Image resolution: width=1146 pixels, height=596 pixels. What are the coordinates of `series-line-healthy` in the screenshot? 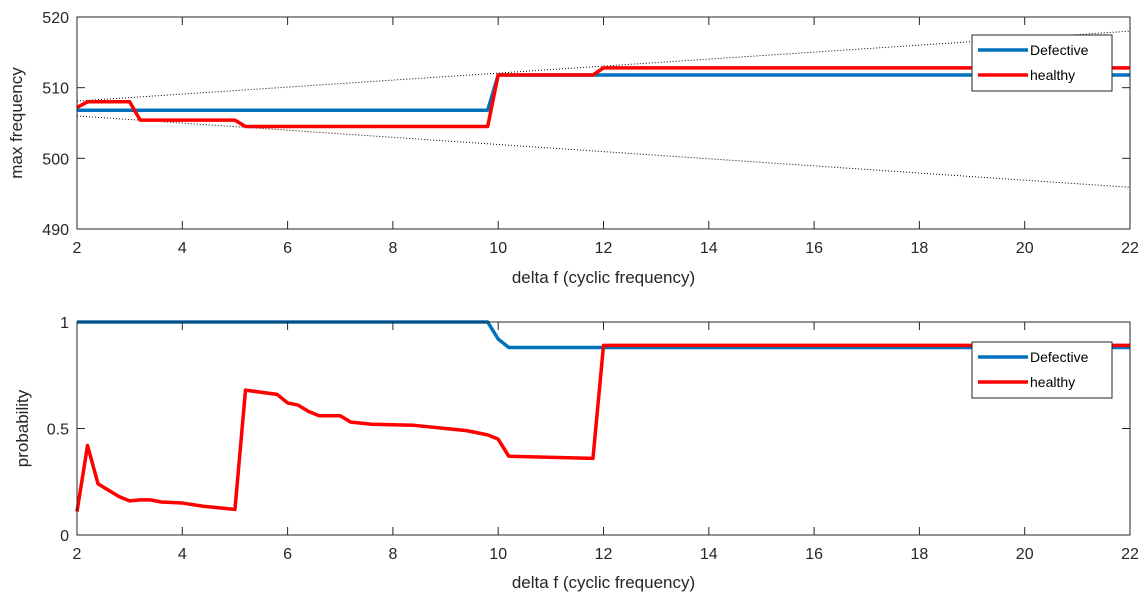 It's located at (603, 97).